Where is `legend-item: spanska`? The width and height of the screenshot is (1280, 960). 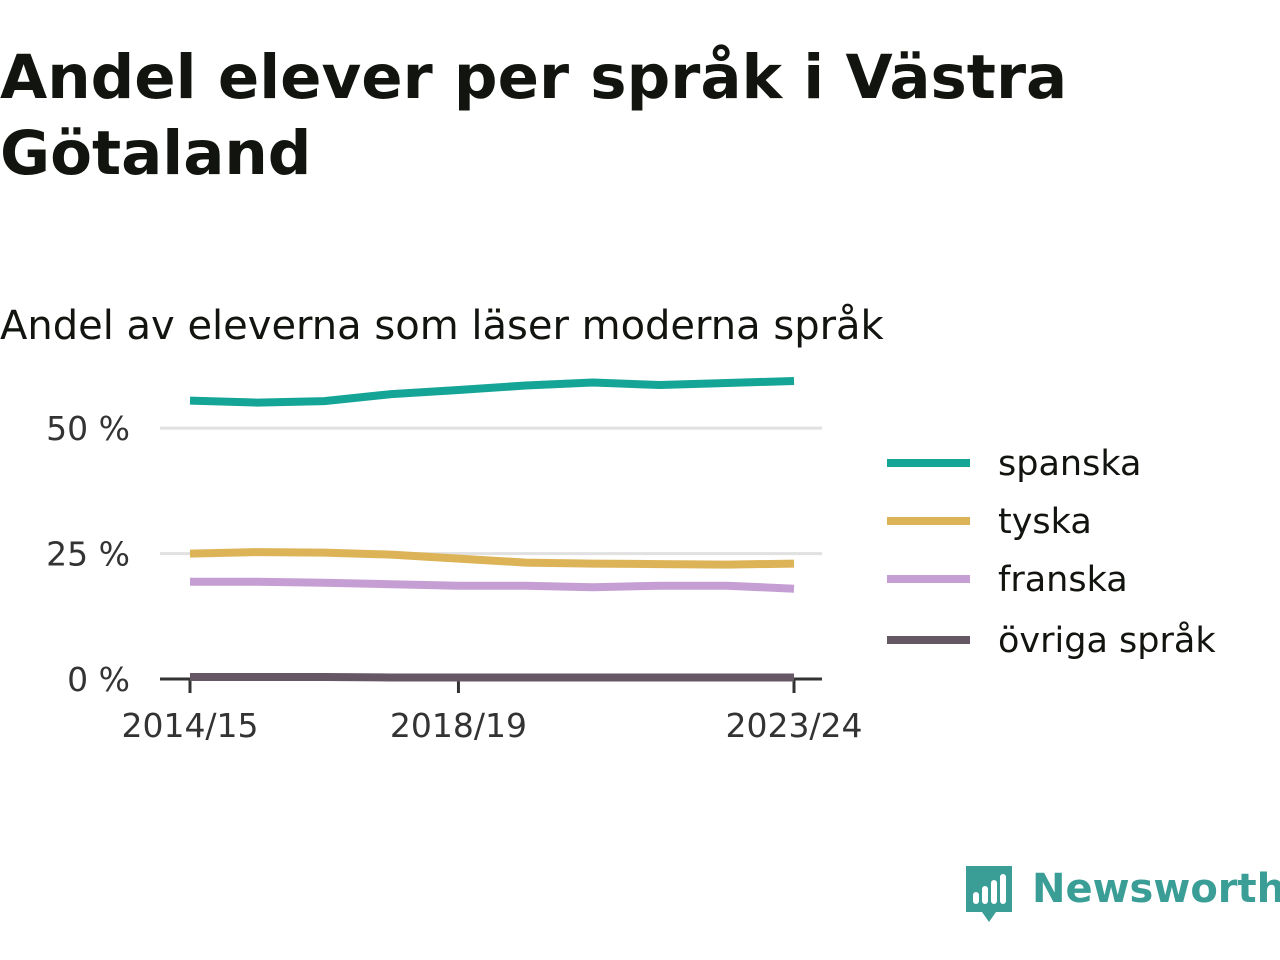
legend-item: spanska is located at coordinates (1014, 464).